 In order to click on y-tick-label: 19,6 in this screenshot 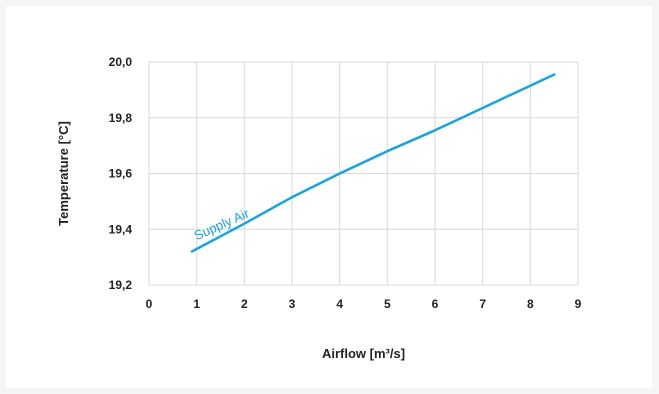, I will do `click(121, 174)`.